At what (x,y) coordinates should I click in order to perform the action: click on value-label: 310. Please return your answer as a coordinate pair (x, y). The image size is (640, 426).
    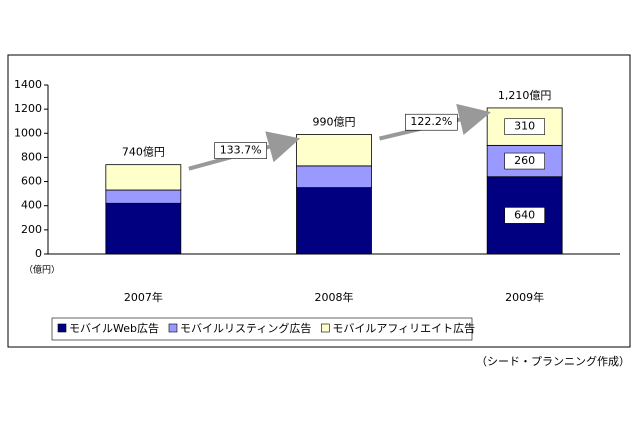
    Looking at the image, I should click on (524, 126).